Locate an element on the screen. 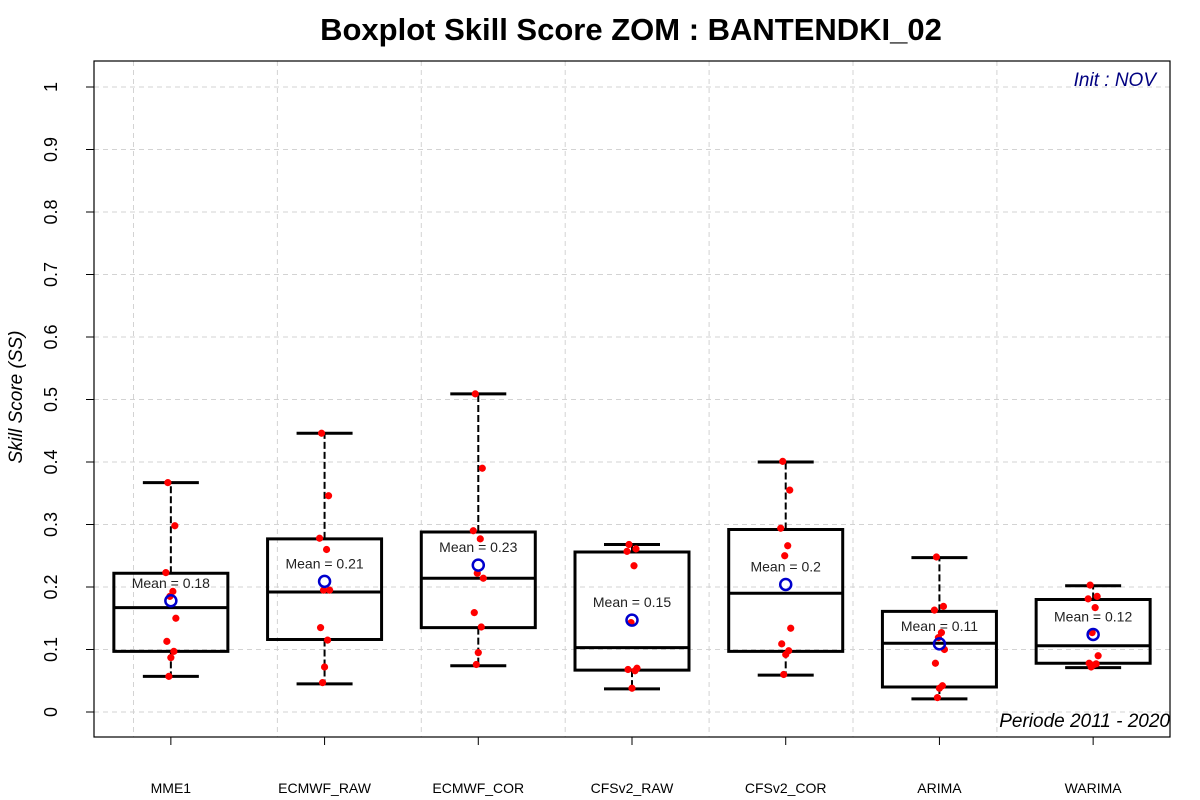  y-tick-label: 0.3 is located at coordinates (51, 524).